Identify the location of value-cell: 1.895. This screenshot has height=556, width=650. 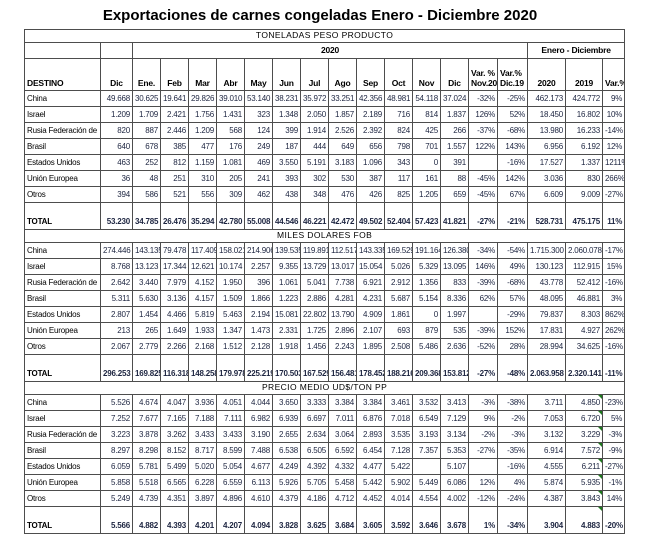
(370, 346).